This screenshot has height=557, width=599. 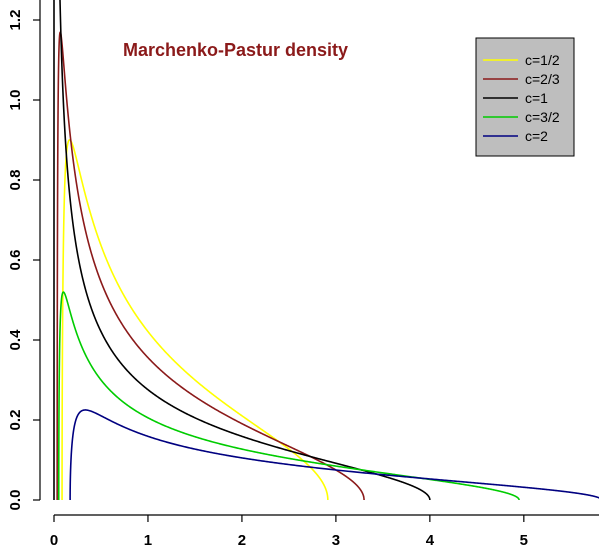 I want to click on y-tick-label: 0.2, so click(x=15, y=420).